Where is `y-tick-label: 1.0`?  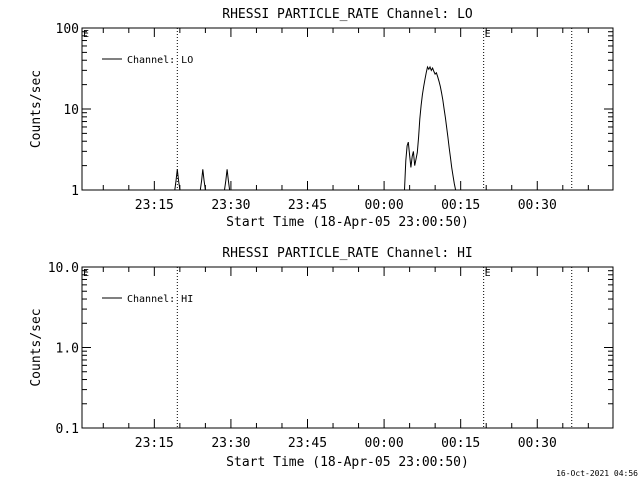
y-tick-label: 1.0 is located at coordinates (67, 349).